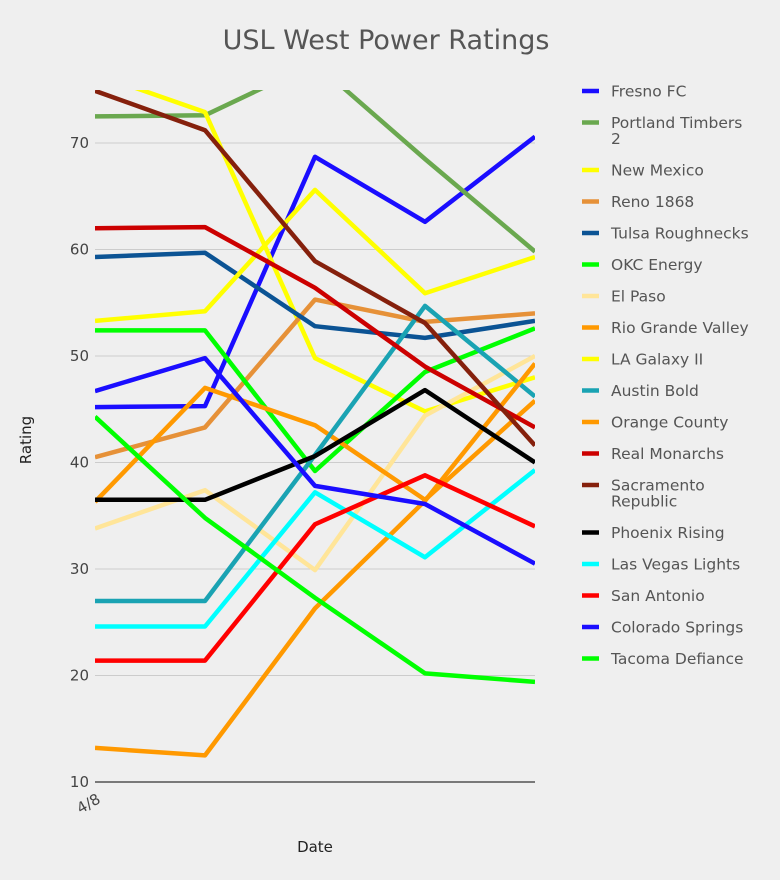  I want to click on y-tick-label: 60, so click(79, 250).